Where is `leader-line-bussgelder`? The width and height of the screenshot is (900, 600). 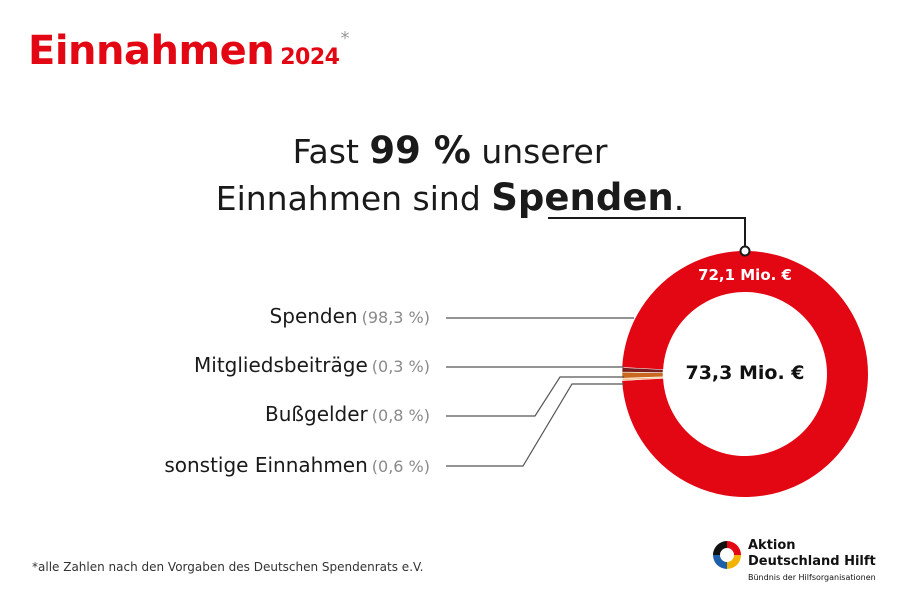 leader-line-bussgelder is located at coordinates (535, 396).